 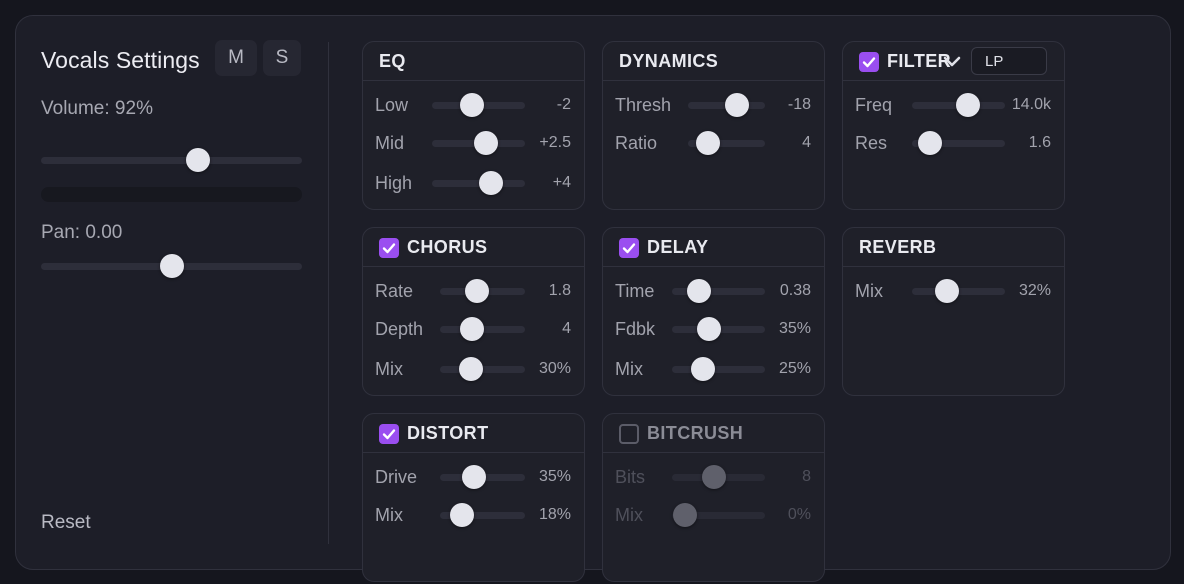 What do you see at coordinates (695, 433) in the screenshot?
I see `bitcrush-title: BITCRUSH` at bounding box center [695, 433].